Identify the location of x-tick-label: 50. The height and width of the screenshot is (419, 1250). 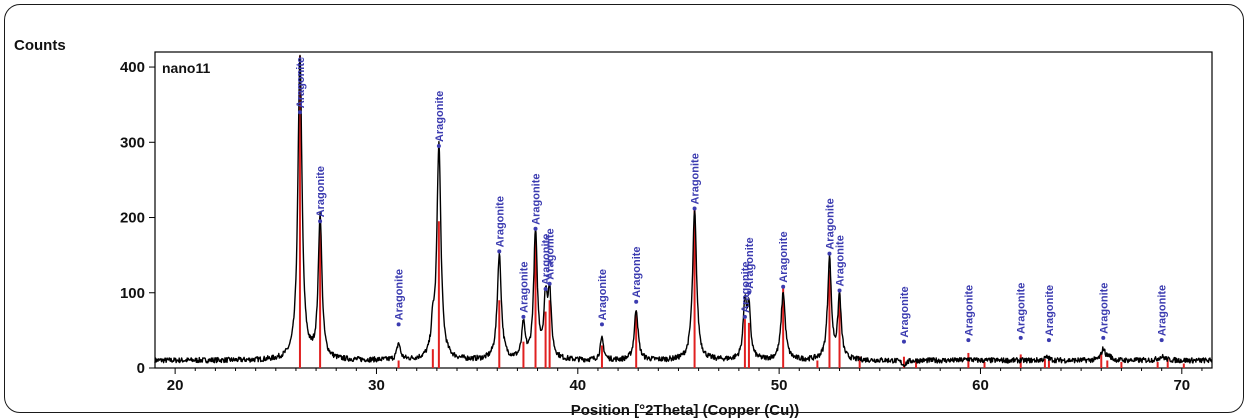
(779, 385).